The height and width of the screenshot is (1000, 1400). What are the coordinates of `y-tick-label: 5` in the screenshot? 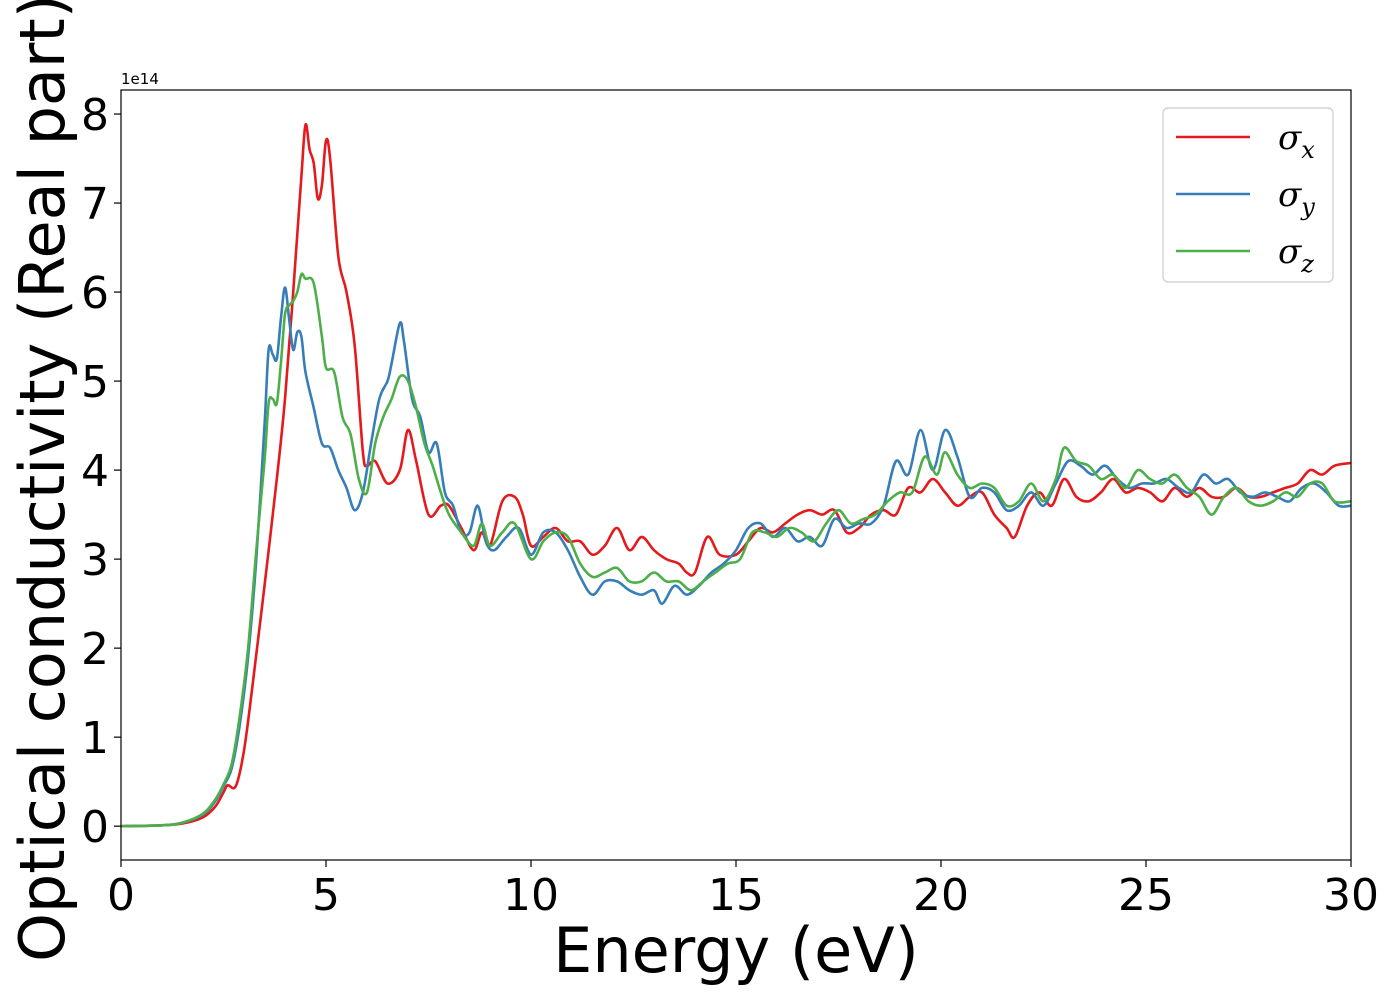 It's located at (95, 382).